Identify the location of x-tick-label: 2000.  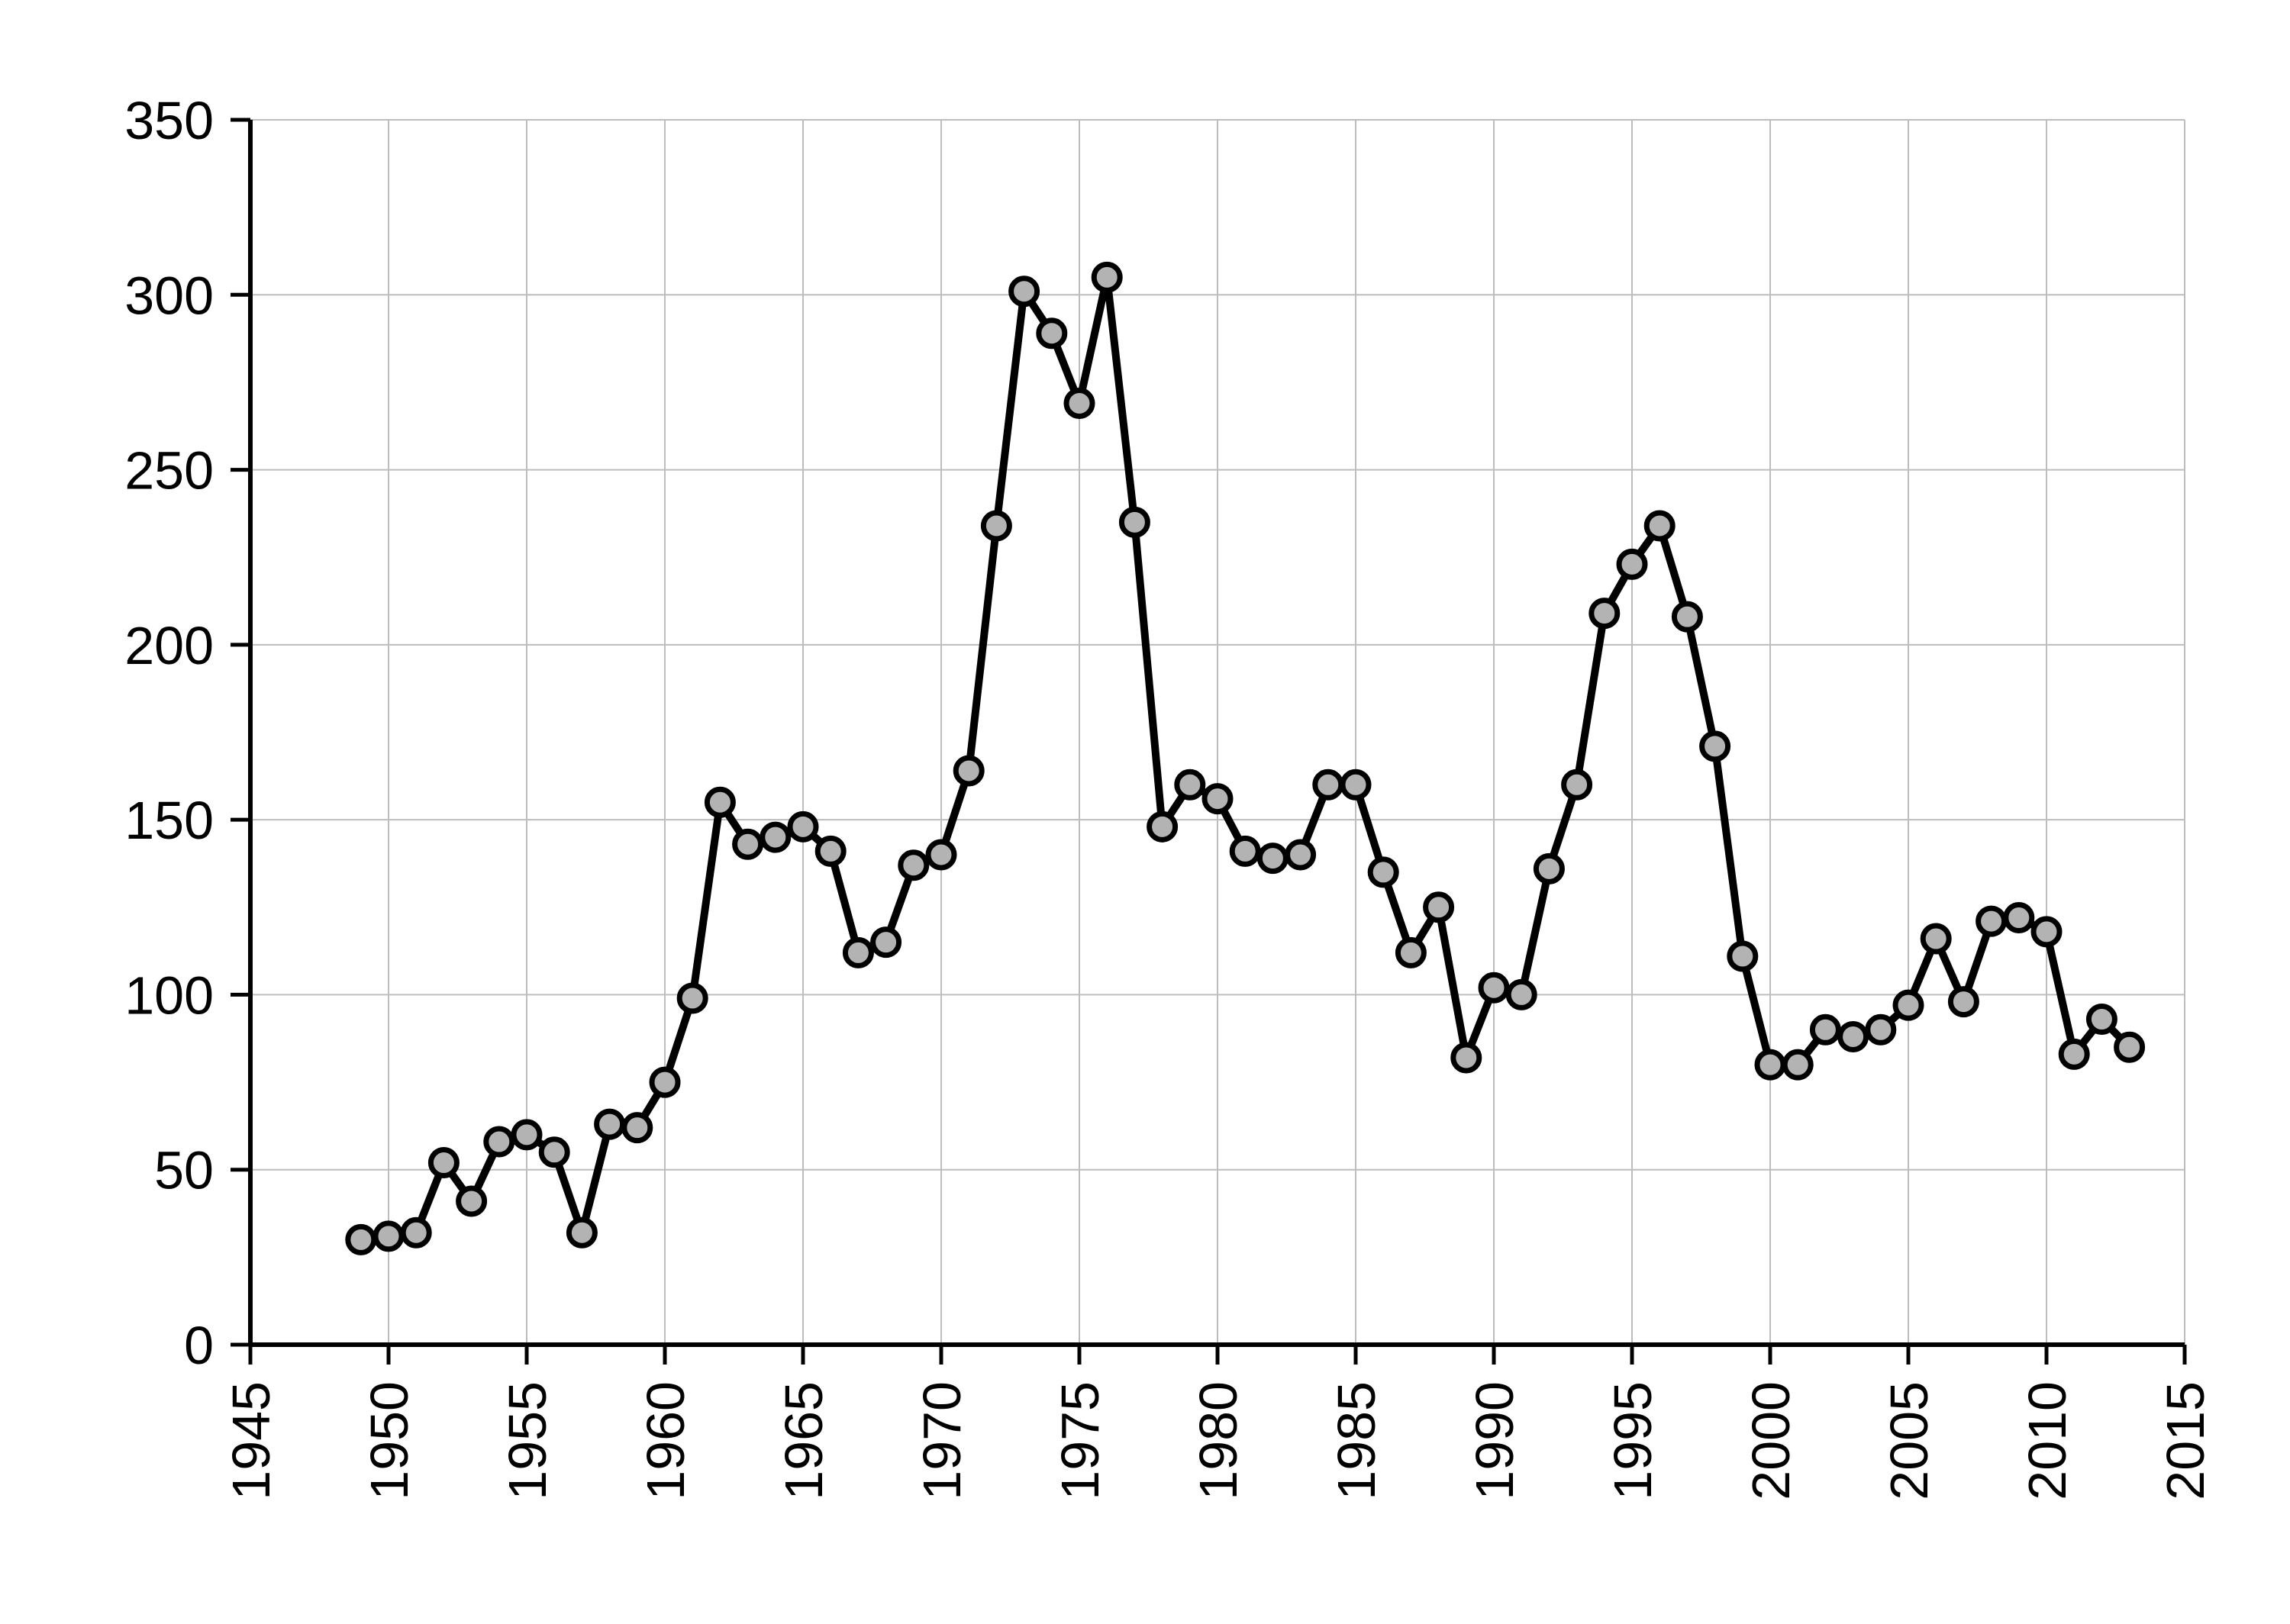
(1771, 1440).